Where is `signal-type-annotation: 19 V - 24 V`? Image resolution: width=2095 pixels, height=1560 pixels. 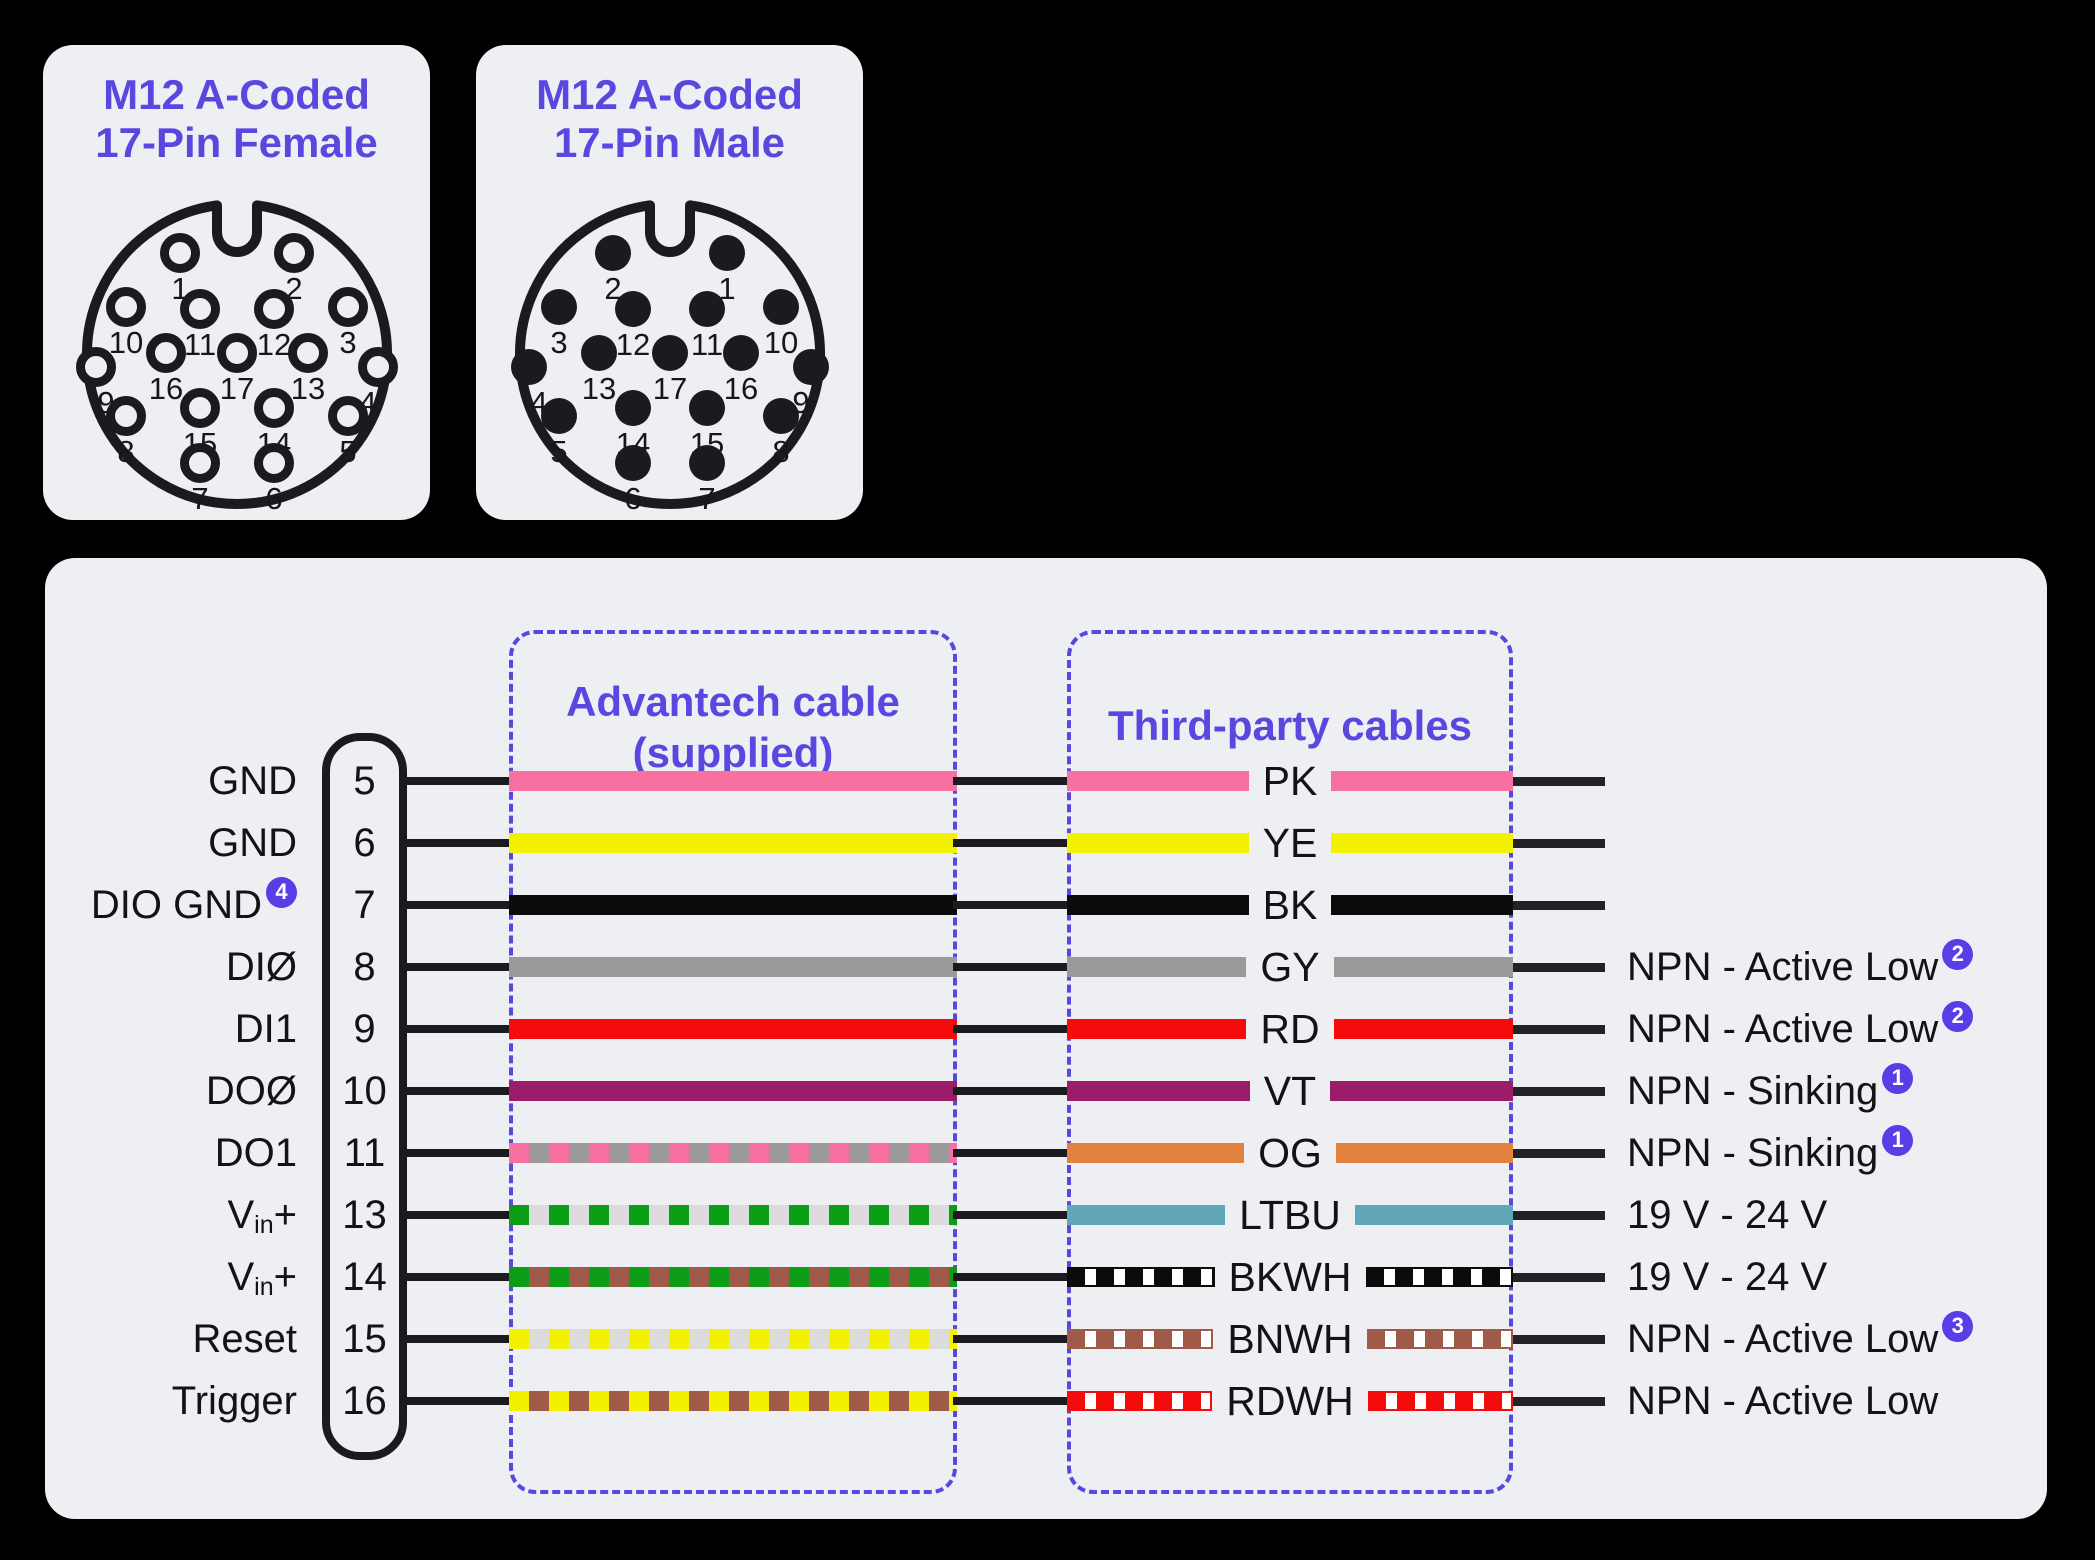
signal-type-annotation: 19 V - 24 V is located at coordinates (1727, 1277).